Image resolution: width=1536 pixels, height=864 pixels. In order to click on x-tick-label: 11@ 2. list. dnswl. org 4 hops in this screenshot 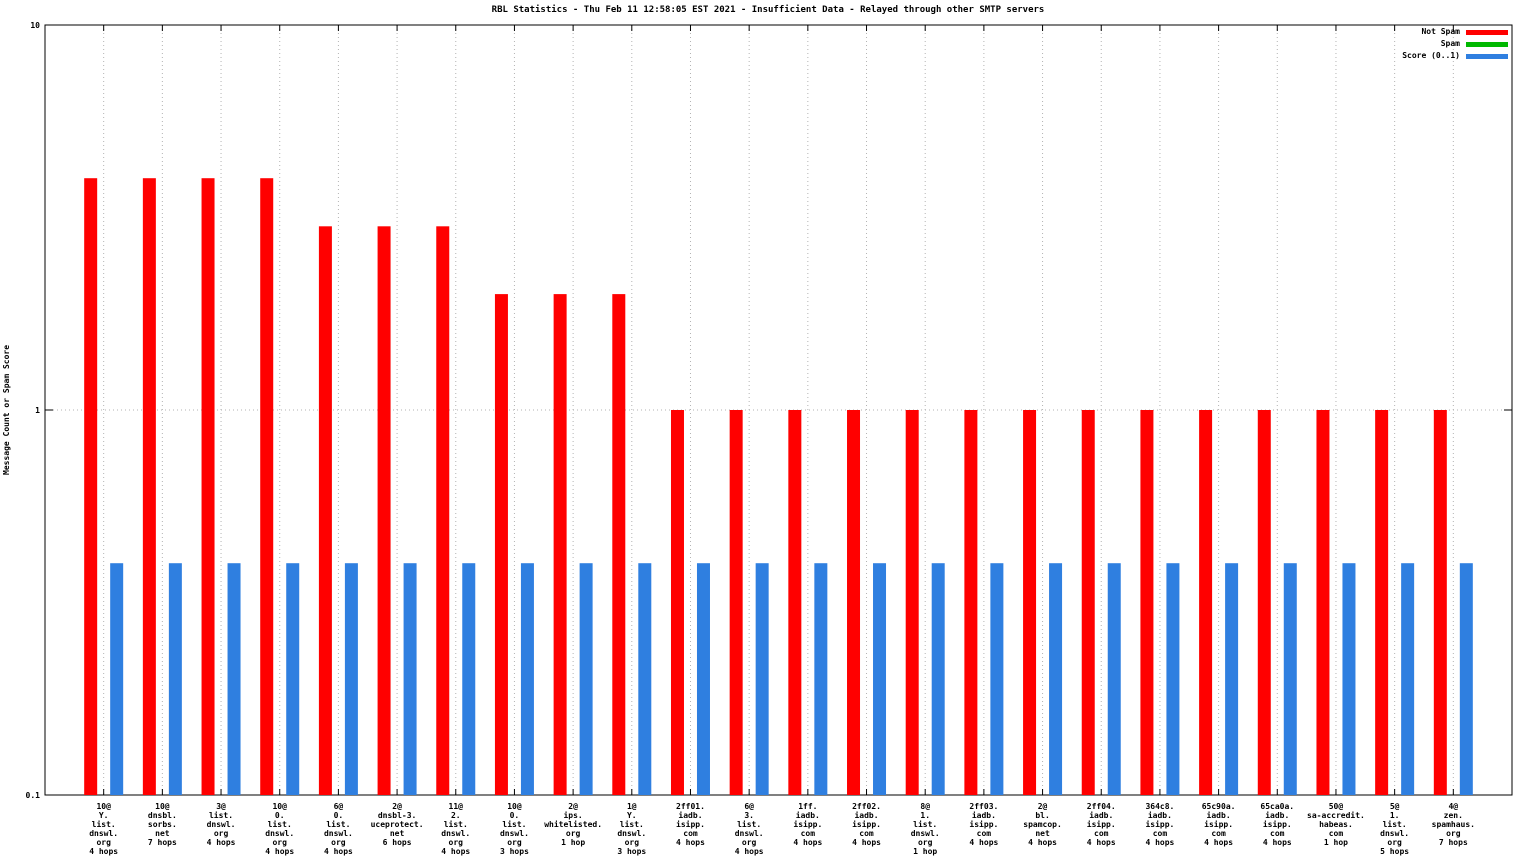, I will do `click(455, 829)`.